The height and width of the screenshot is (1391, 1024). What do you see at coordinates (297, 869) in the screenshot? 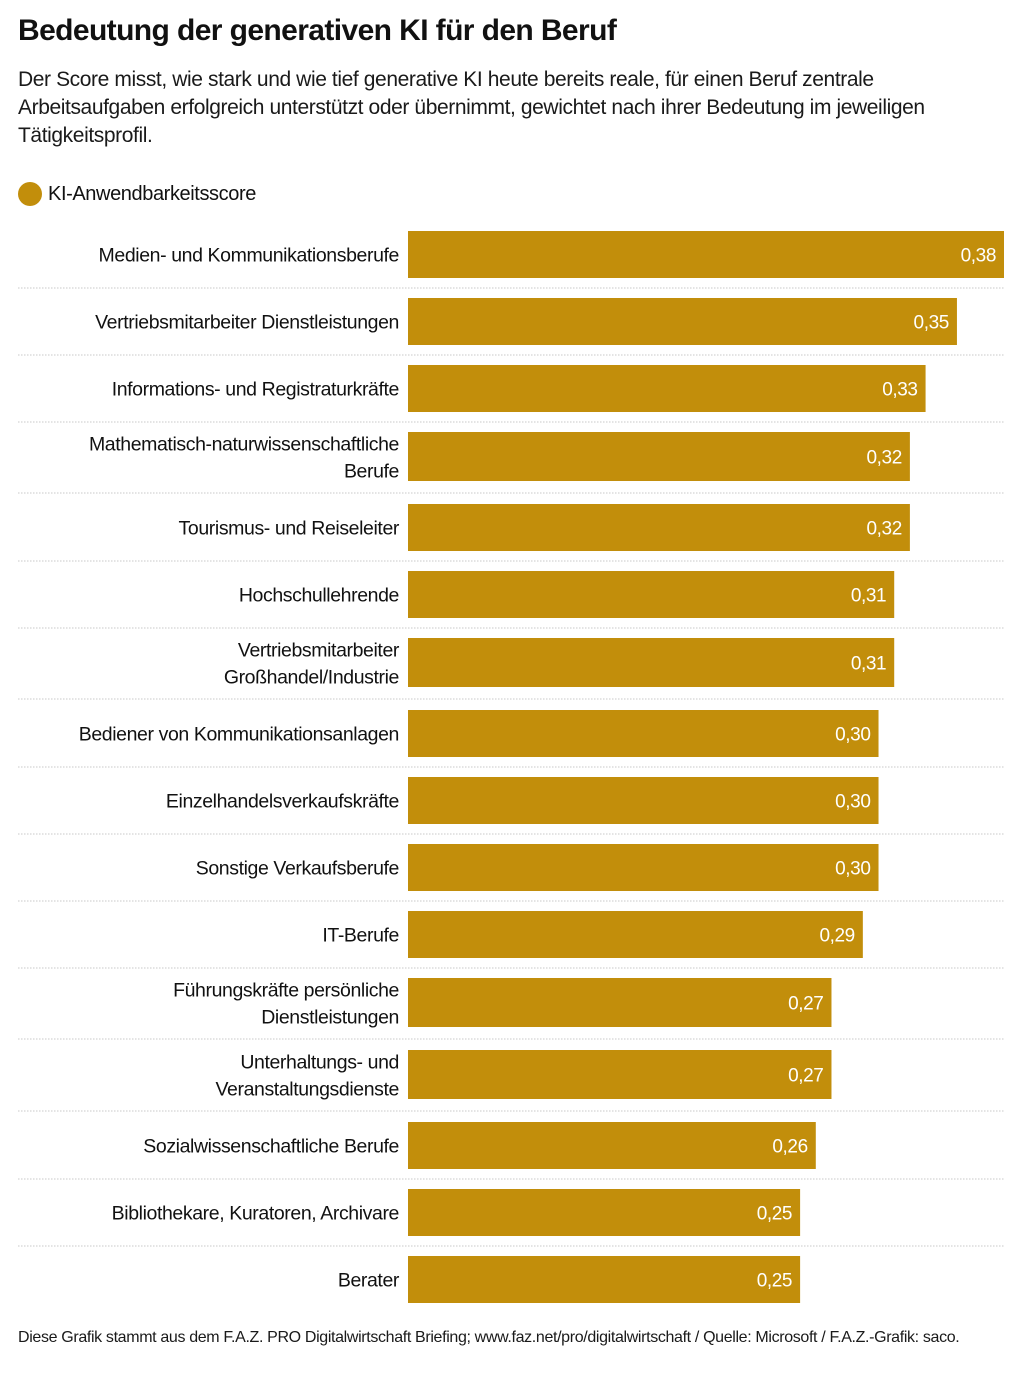
I see `category-label: Sonstige Verkaufsberufe` at bounding box center [297, 869].